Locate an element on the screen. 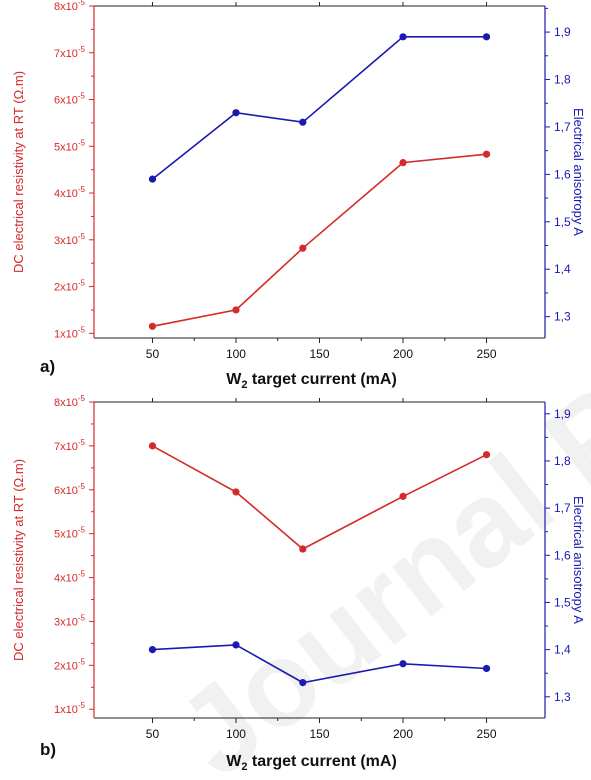 The height and width of the screenshot is (780, 591). panel-label: b) is located at coordinates (48, 749).